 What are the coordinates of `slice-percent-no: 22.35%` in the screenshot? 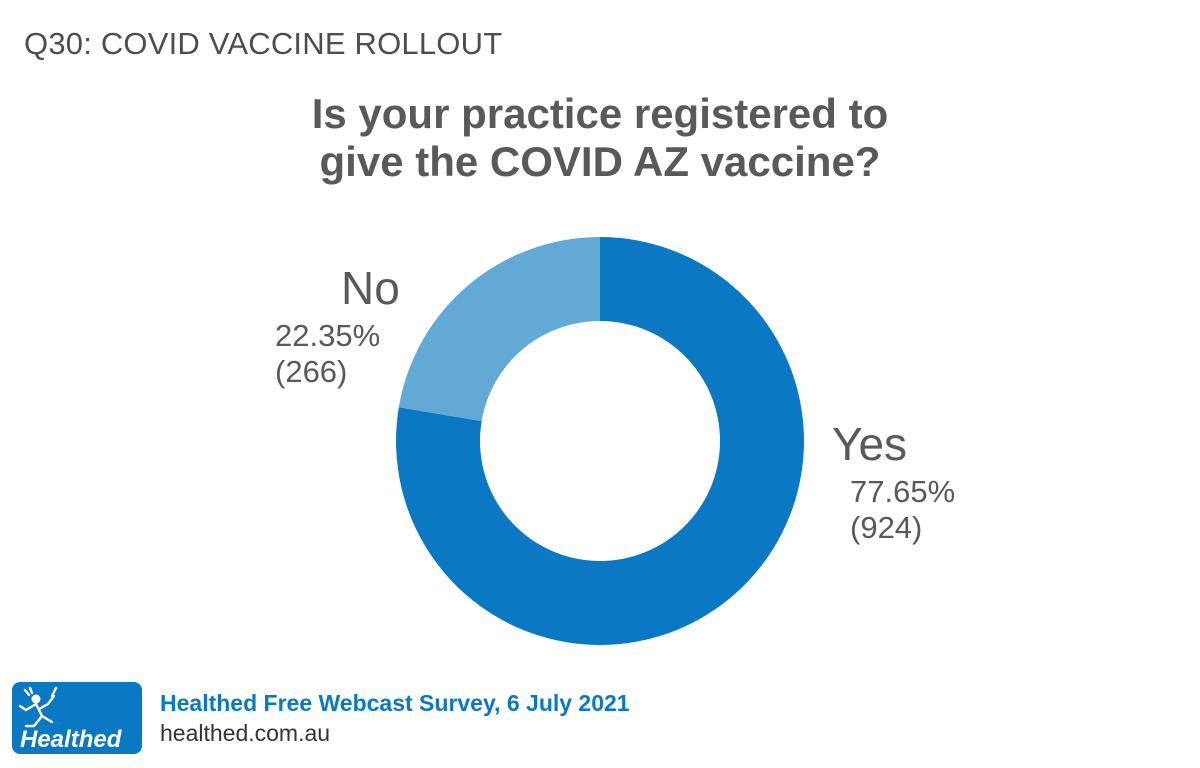 It's located at (328, 335).